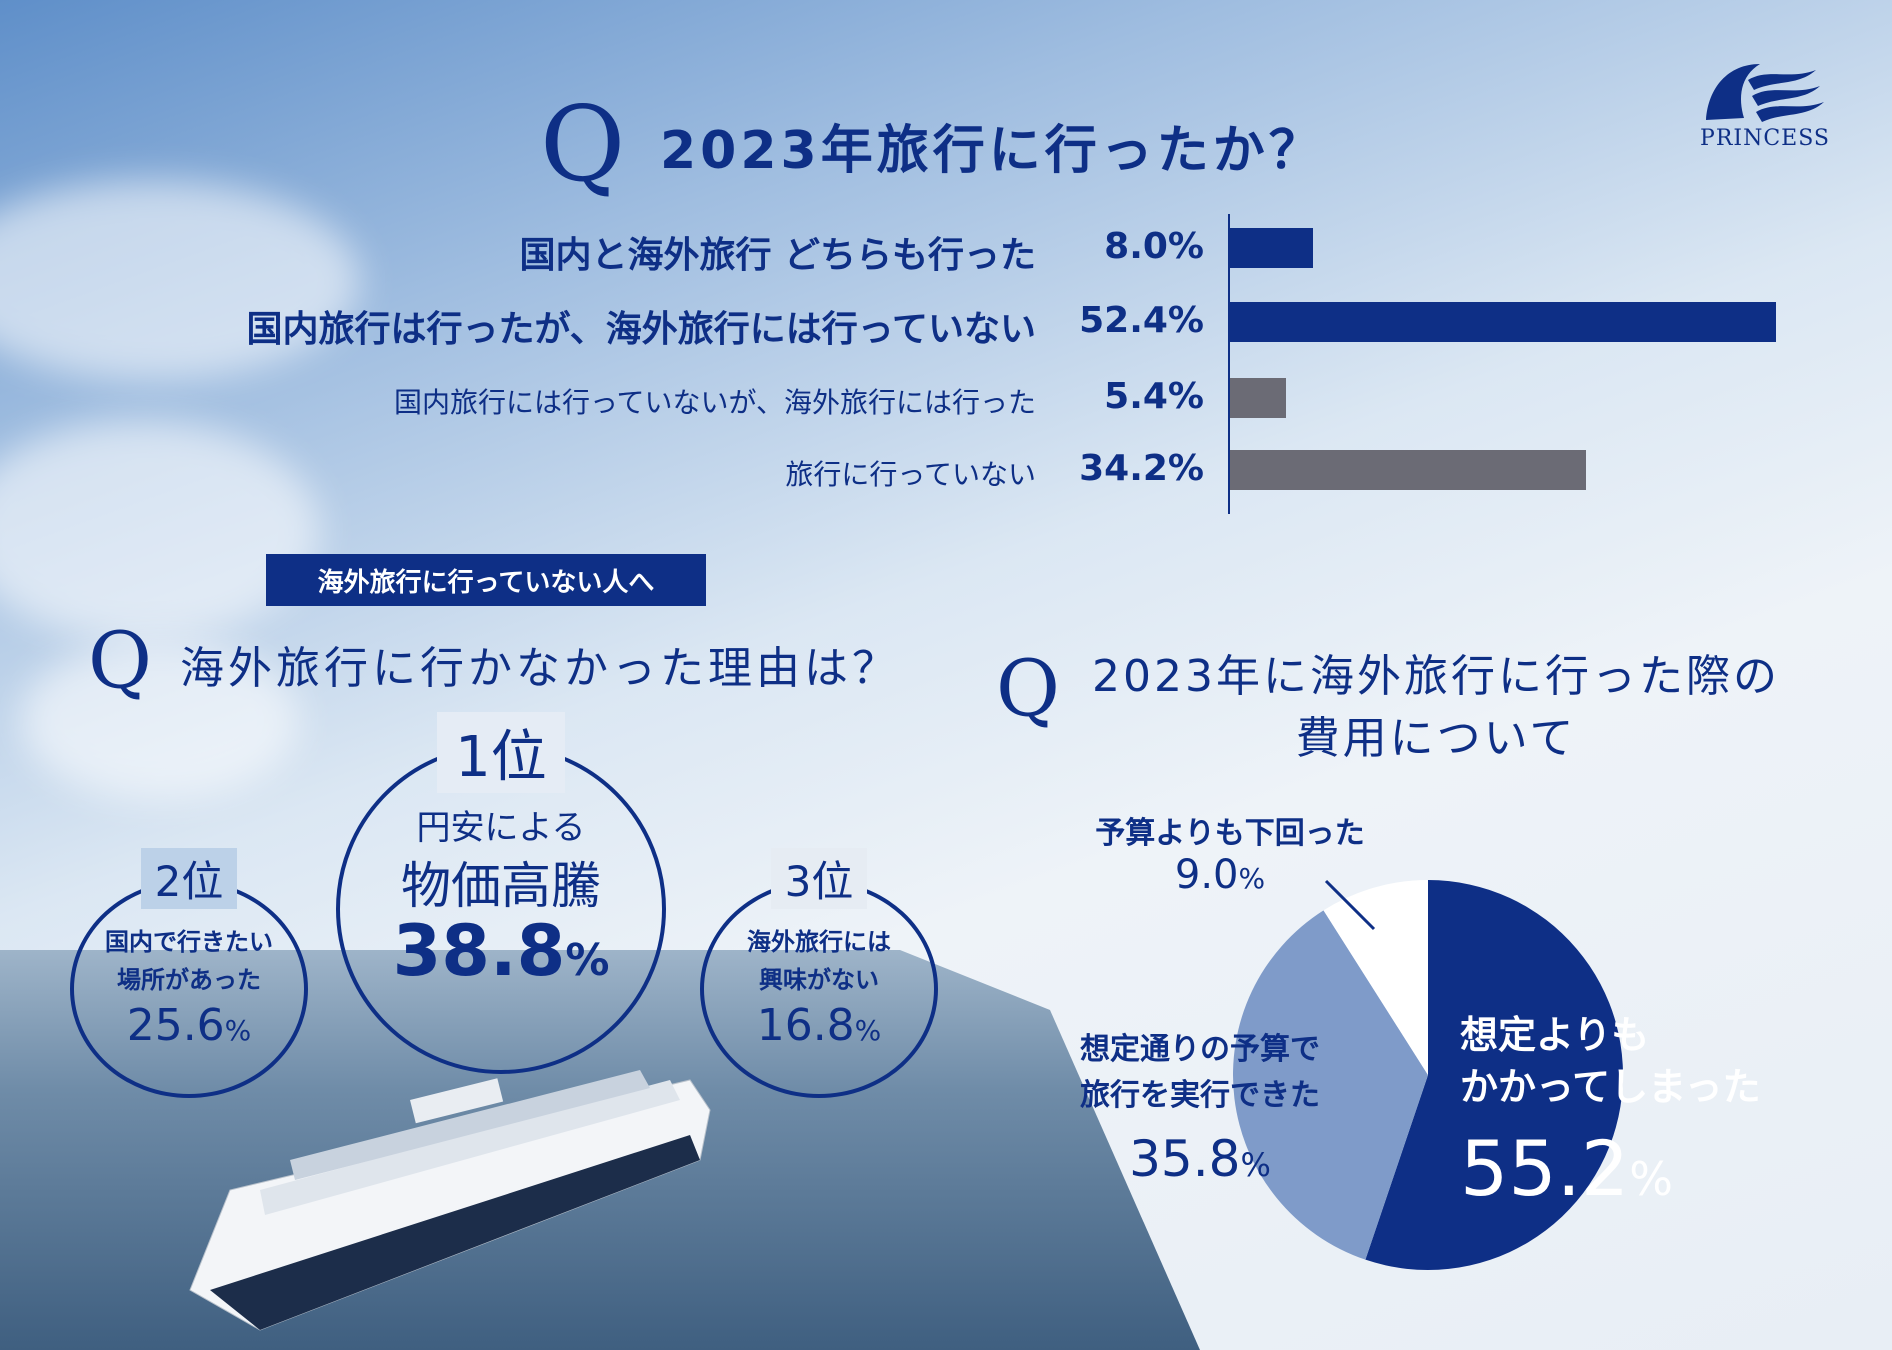 The width and height of the screenshot is (1892, 1350). Describe the element at coordinates (1141, 320) in the screenshot. I see `bar-value-label: 52.4%` at that location.